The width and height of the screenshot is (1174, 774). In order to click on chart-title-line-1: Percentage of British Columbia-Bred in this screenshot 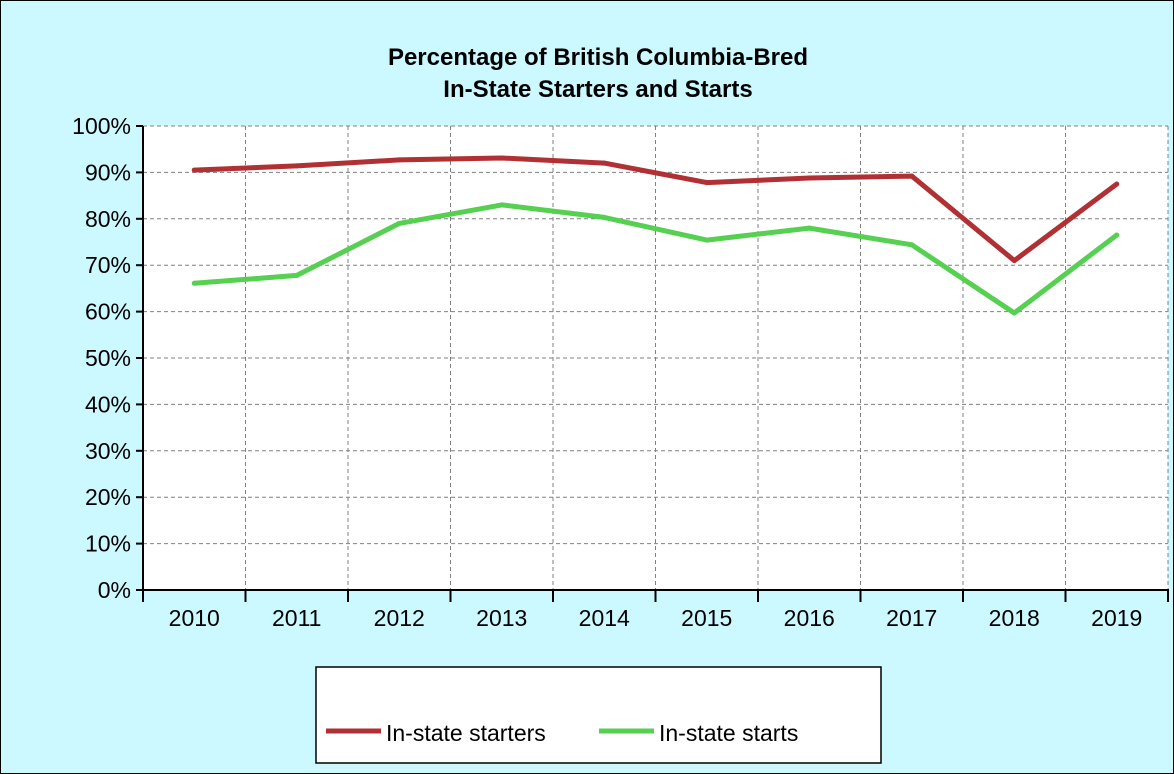, I will do `click(598, 57)`.